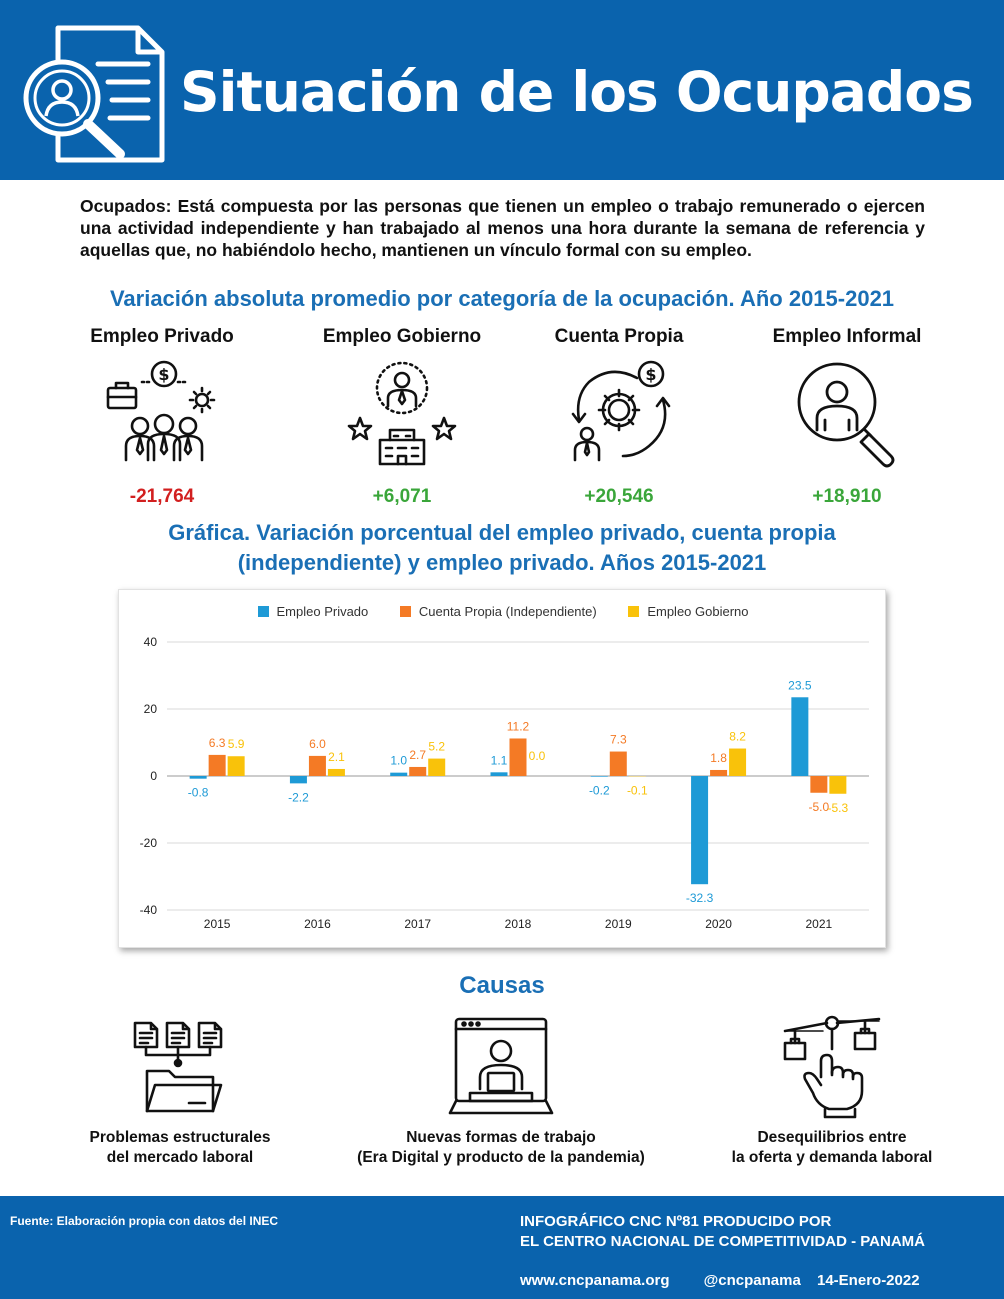  What do you see at coordinates (178, 1067) in the screenshot?
I see `documents-folder-icon` at bounding box center [178, 1067].